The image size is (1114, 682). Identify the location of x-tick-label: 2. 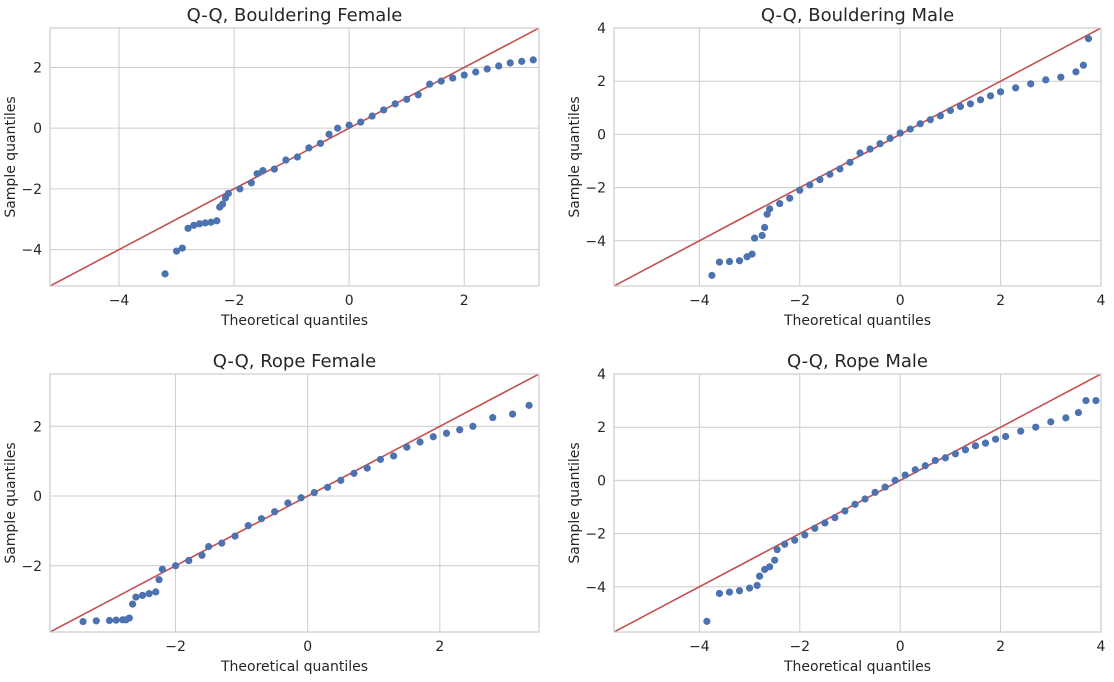
(1000, 301).